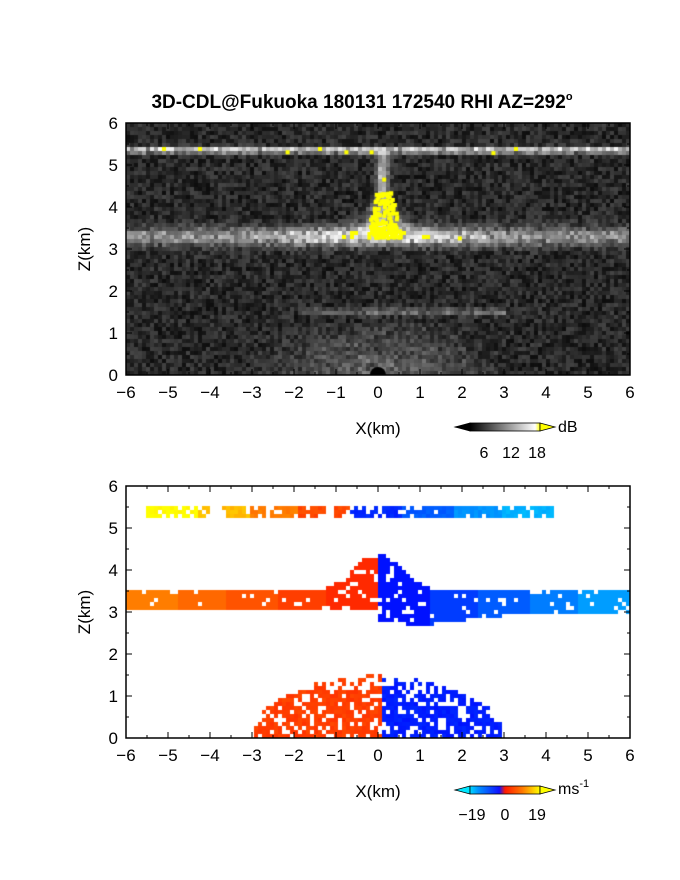 This screenshot has width=680, height=880. Describe the element at coordinates (84, 249) in the screenshot. I see `reflectivity-y-axis-label: Z(km)` at that location.